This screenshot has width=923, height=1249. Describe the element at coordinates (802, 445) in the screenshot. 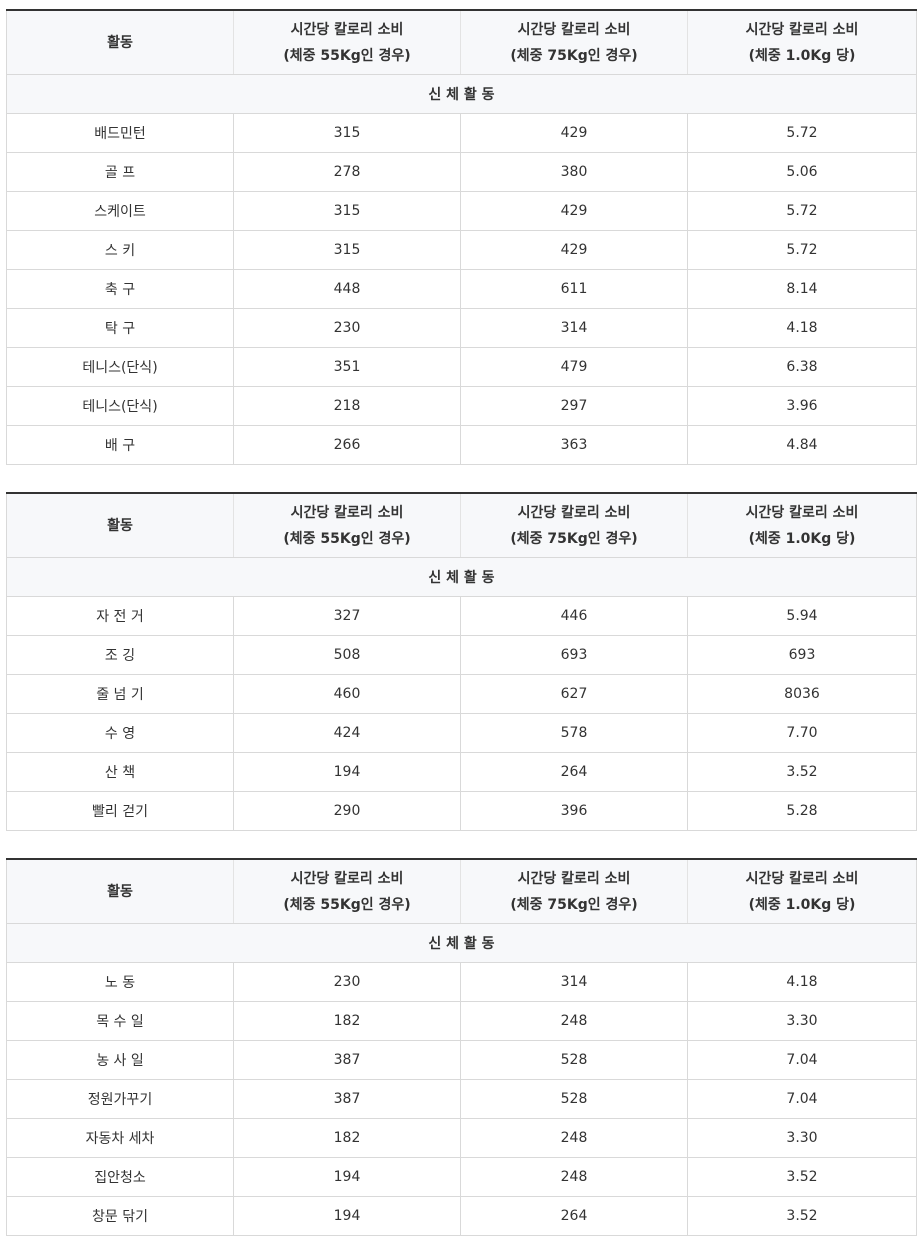

I see `cell-calories-per-kg: 4.84` at that location.